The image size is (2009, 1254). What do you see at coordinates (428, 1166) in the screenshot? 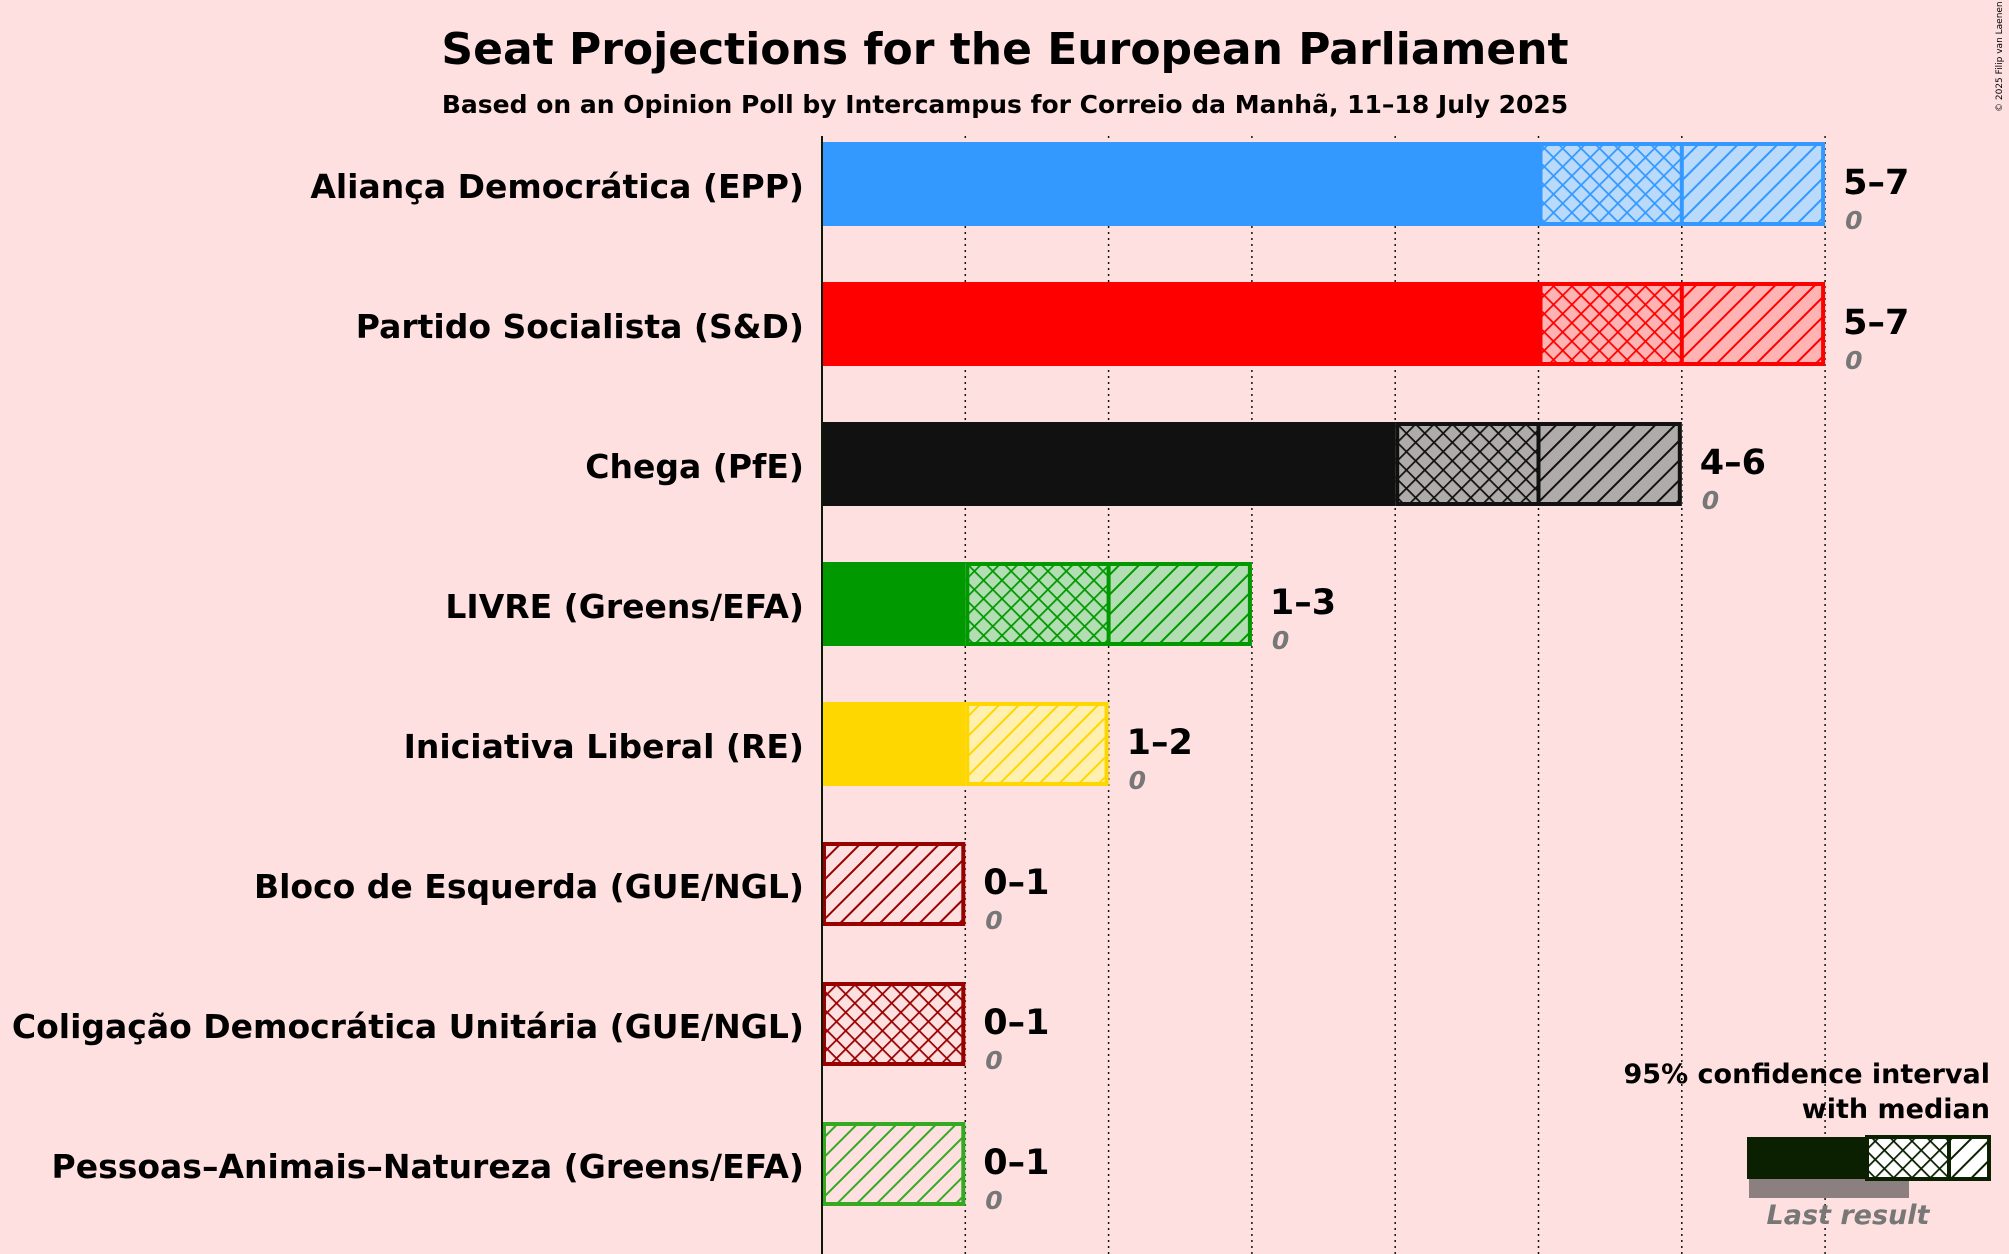
I see `party-label: Pessoas–Animais–Natureza (Greens/EFA)` at bounding box center [428, 1166].